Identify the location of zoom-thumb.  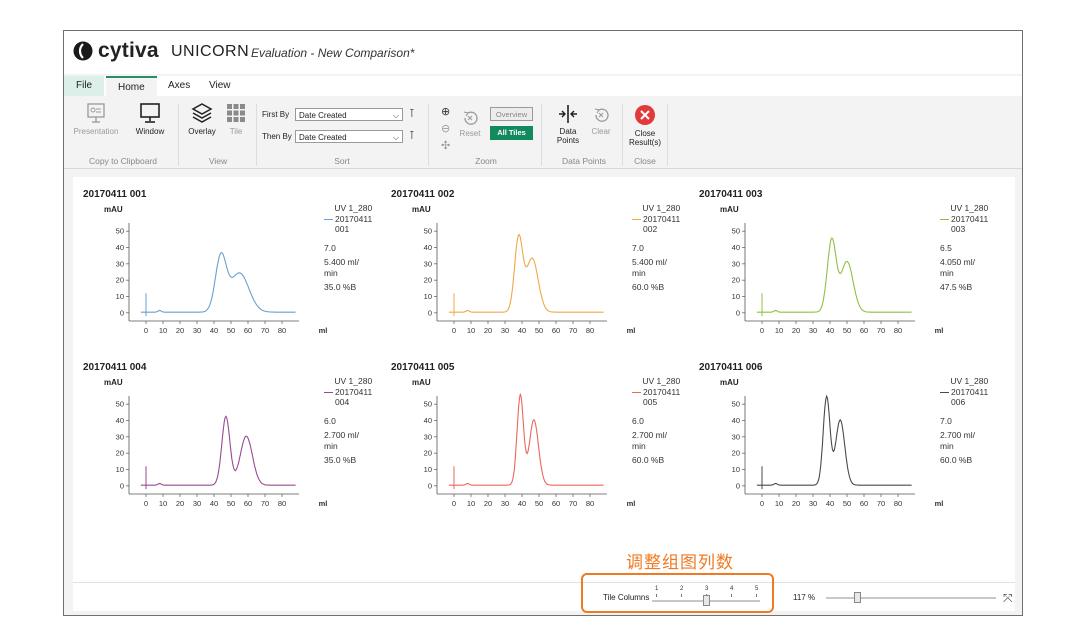
(857, 597).